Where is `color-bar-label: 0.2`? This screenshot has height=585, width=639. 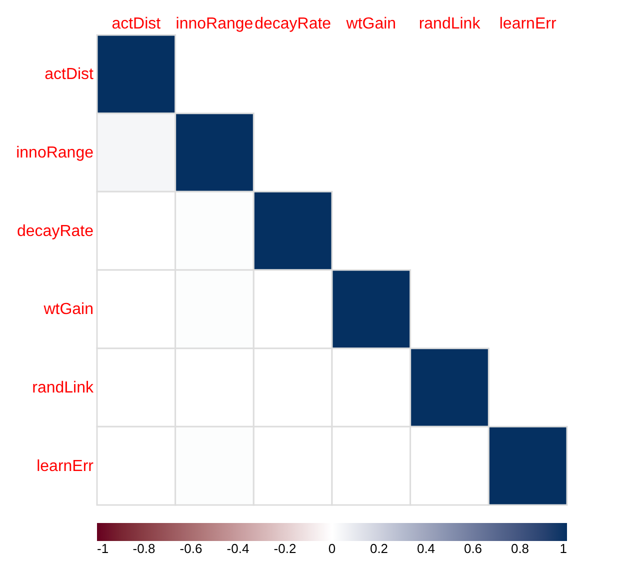 color-bar-label: 0.2 is located at coordinates (379, 548).